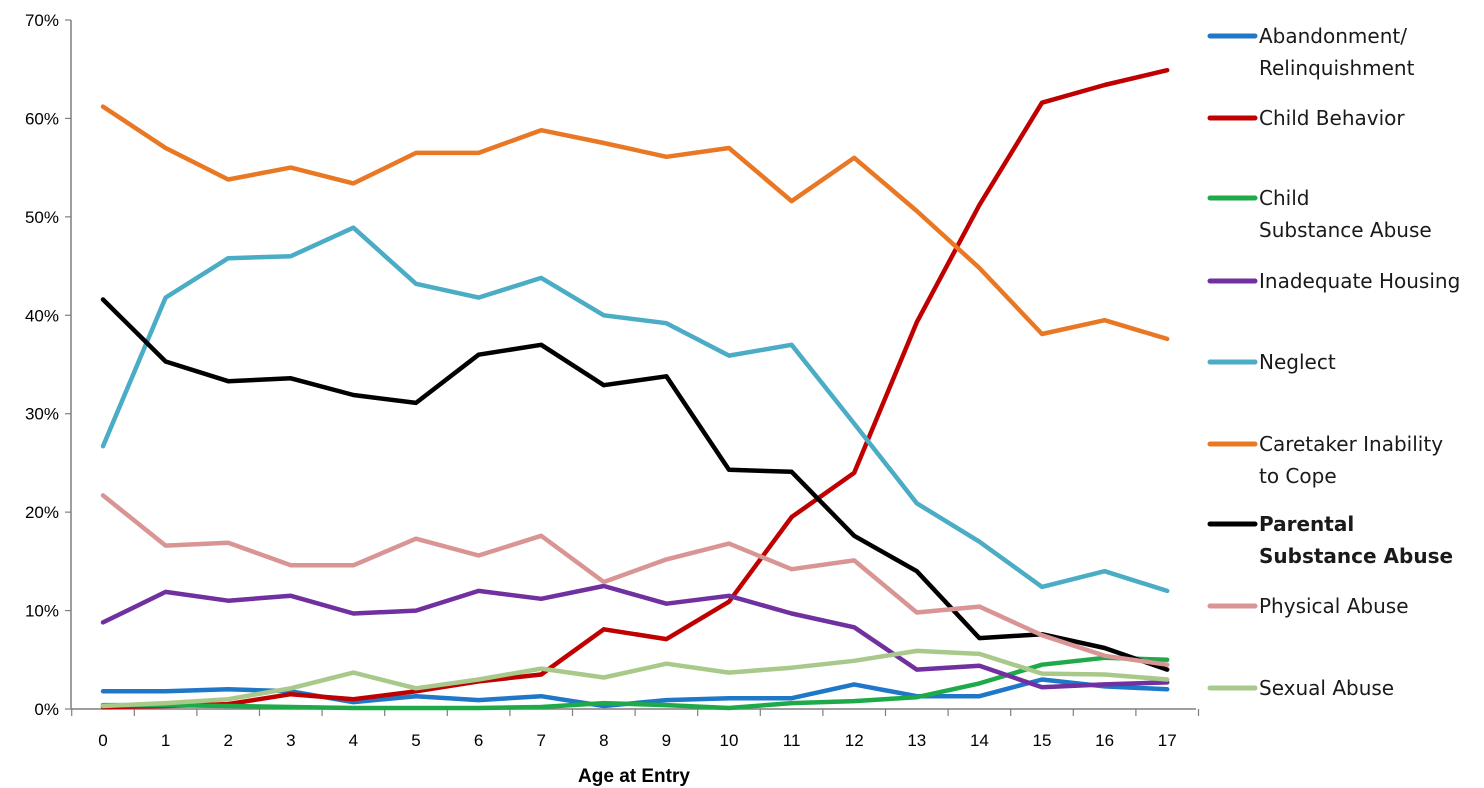  What do you see at coordinates (1042, 740) in the screenshot?
I see `x-tick-label: 15` at bounding box center [1042, 740].